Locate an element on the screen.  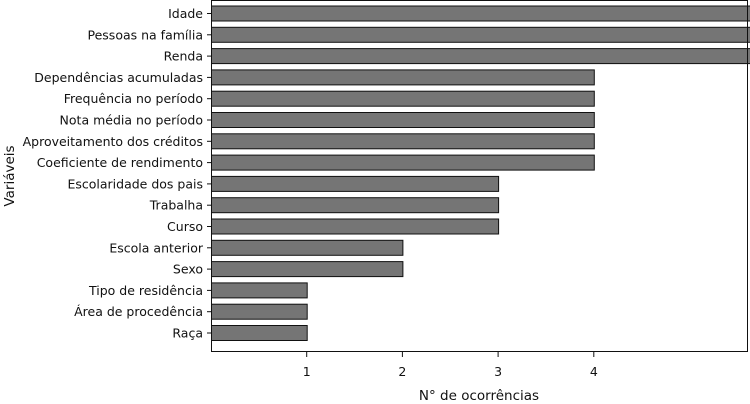
category-label: Trabalha is located at coordinates (176, 205).